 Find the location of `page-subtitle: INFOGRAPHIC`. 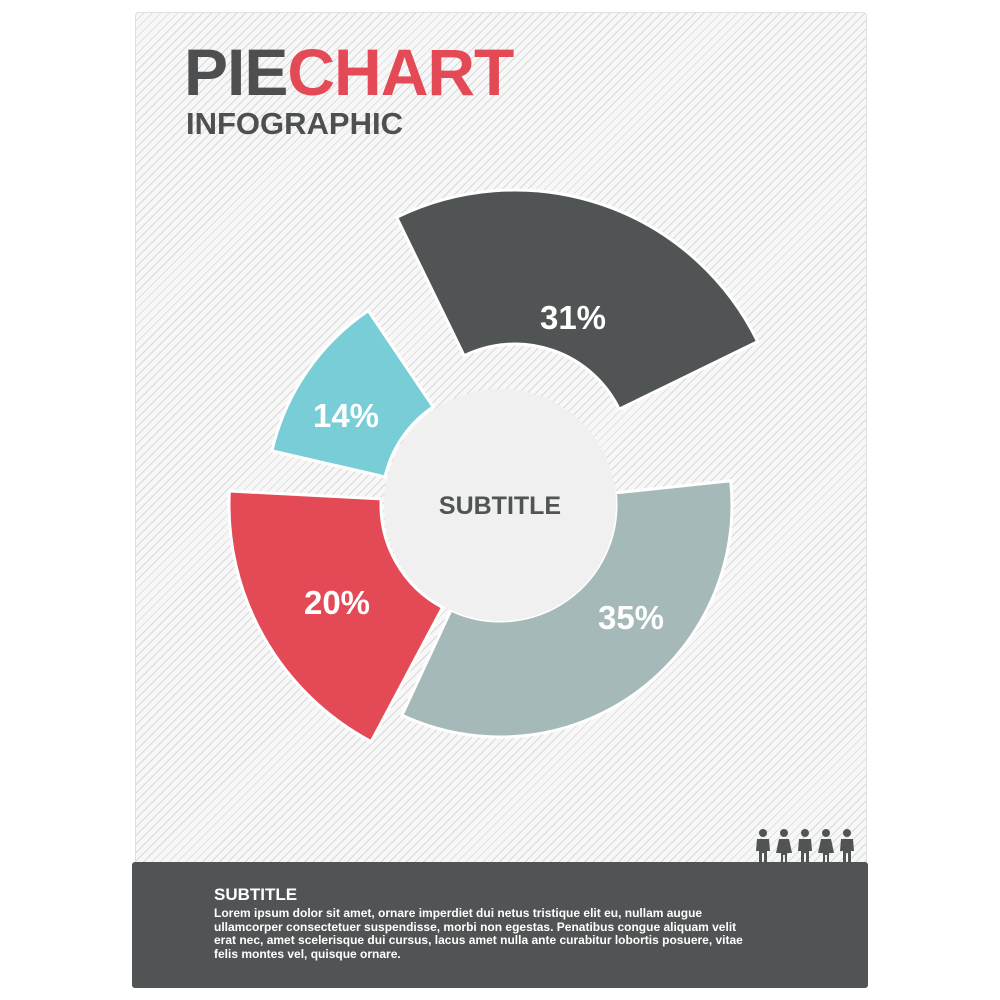

page-subtitle: INFOGRAPHIC is located at coordinates (294, 123).